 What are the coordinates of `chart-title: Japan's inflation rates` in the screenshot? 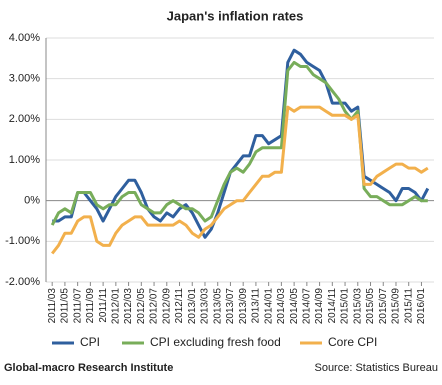 It's located at (235, 15).